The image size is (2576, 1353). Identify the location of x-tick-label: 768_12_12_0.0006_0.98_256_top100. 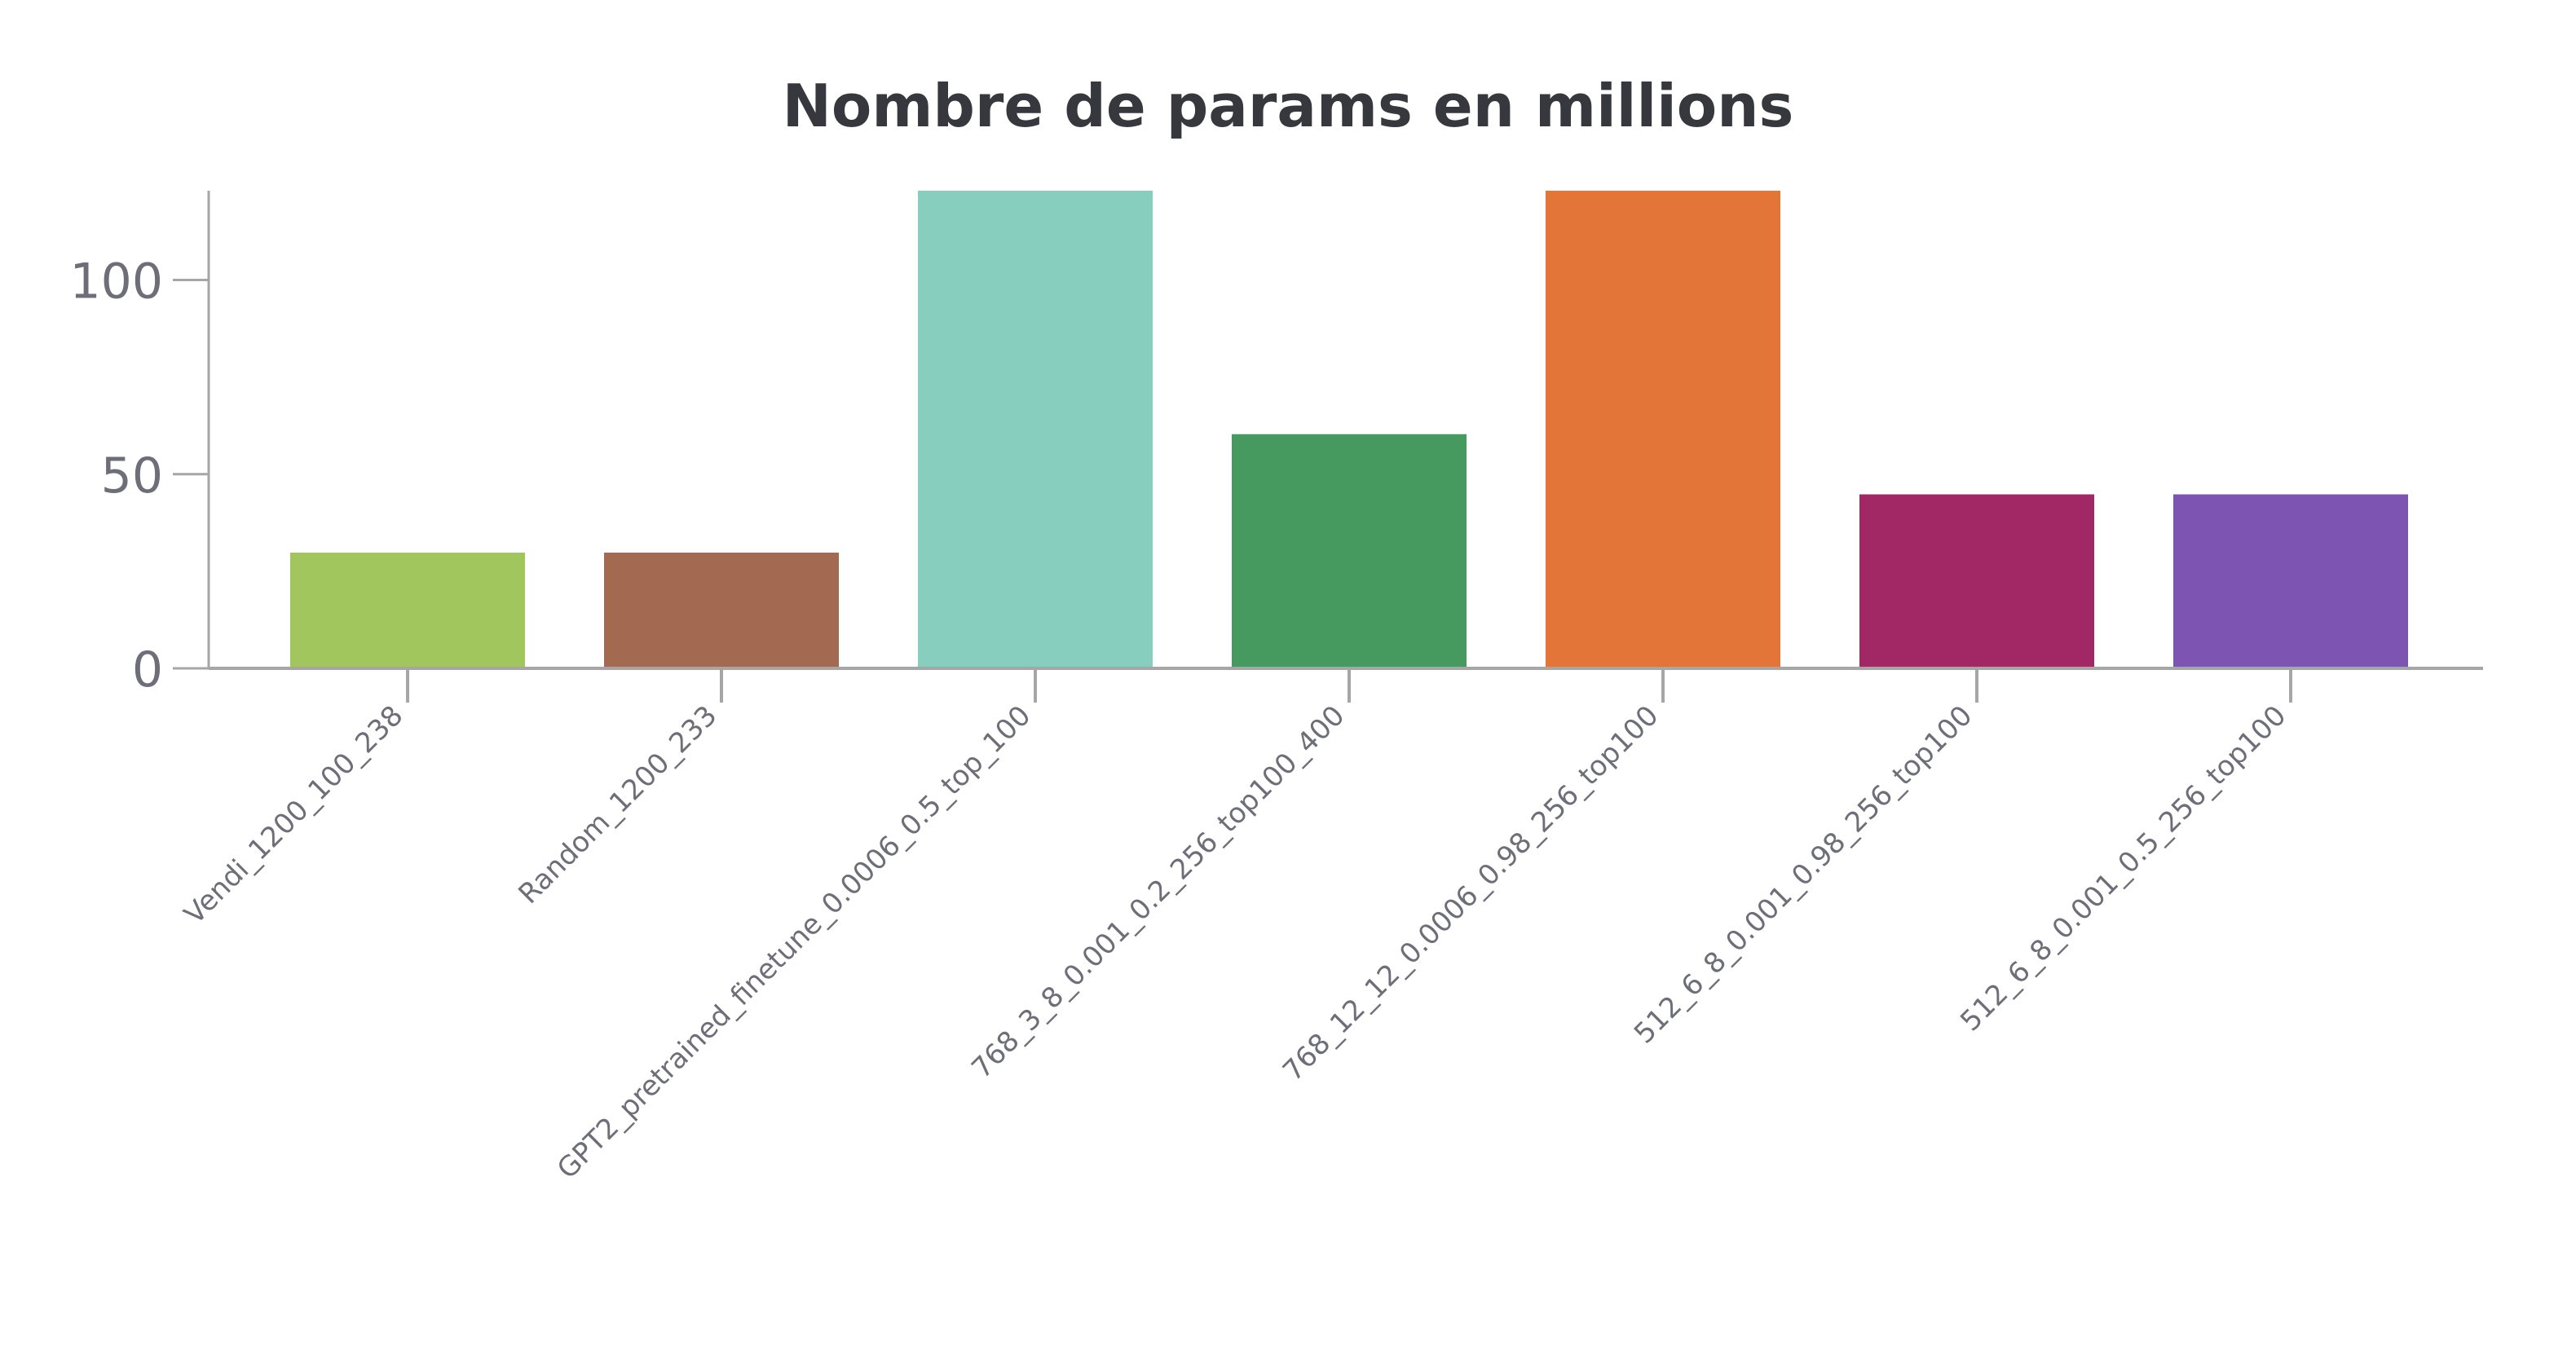
(1471, 893).